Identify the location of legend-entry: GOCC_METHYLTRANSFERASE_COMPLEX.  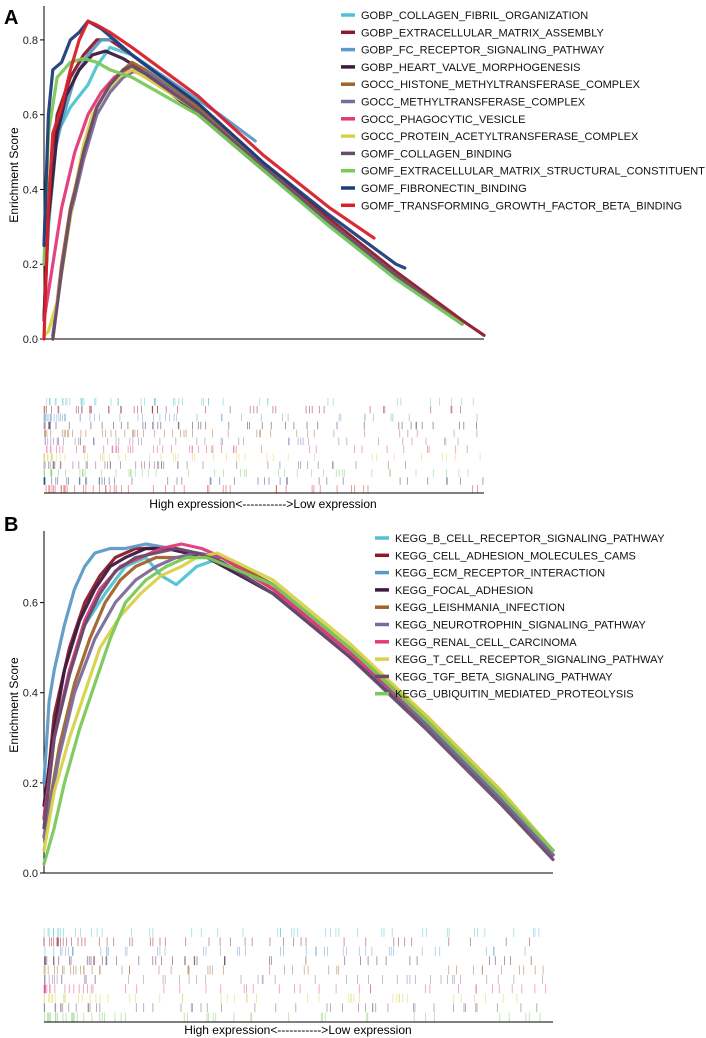
(473, 103).